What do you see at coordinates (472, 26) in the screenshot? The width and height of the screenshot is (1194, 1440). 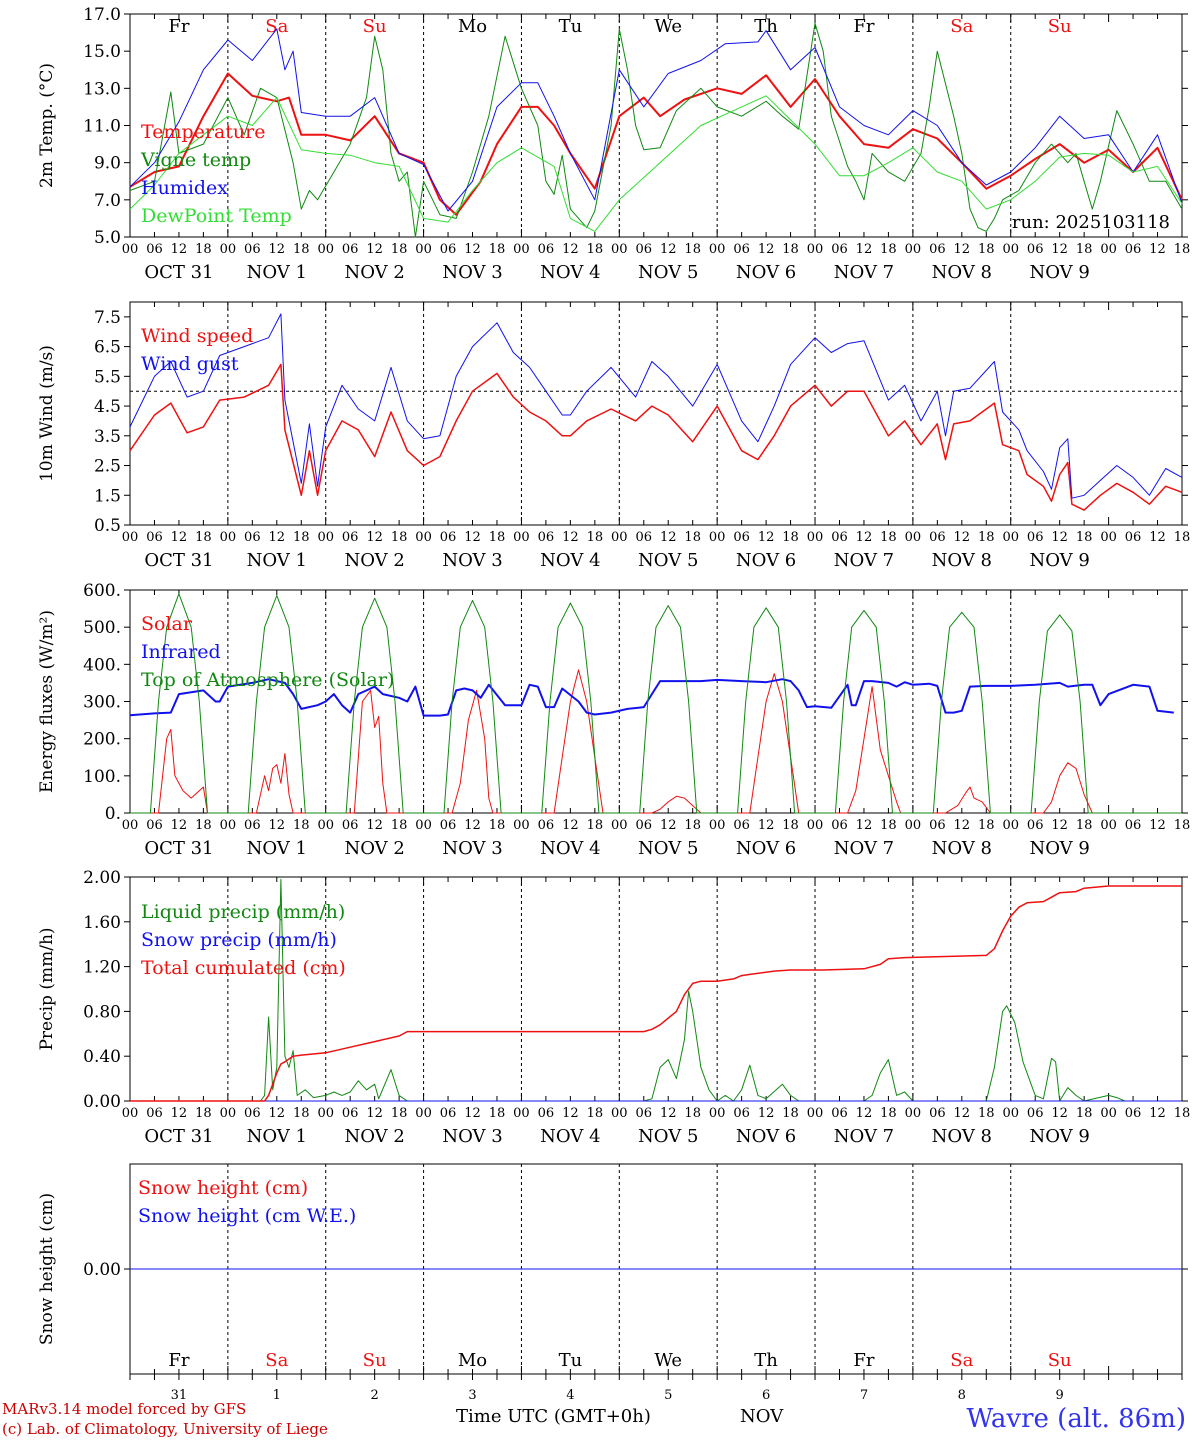 I see `day-of-week-label: Mo` at bounding box center [472, 26].